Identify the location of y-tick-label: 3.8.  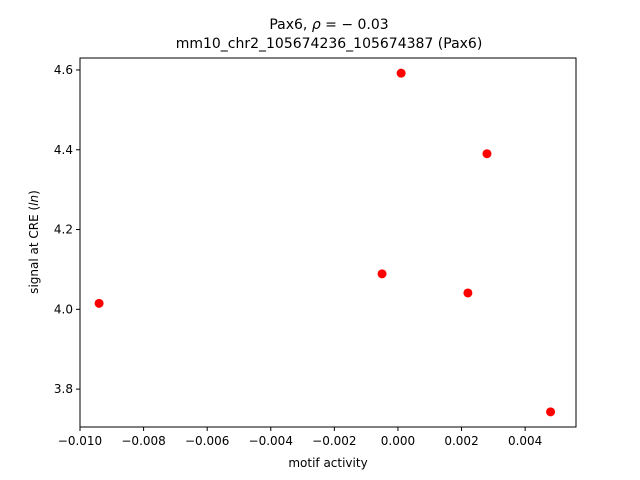
(63, 389).